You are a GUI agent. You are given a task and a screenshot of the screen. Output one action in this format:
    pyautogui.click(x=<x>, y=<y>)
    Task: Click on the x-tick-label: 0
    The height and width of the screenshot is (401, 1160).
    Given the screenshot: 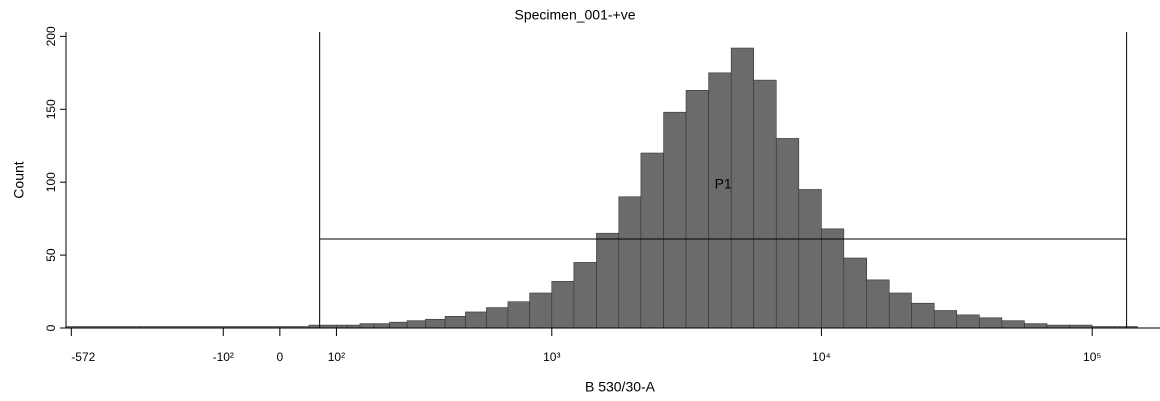 What is the action you would take?
    pyautogui.click(x=280, y=357)
    